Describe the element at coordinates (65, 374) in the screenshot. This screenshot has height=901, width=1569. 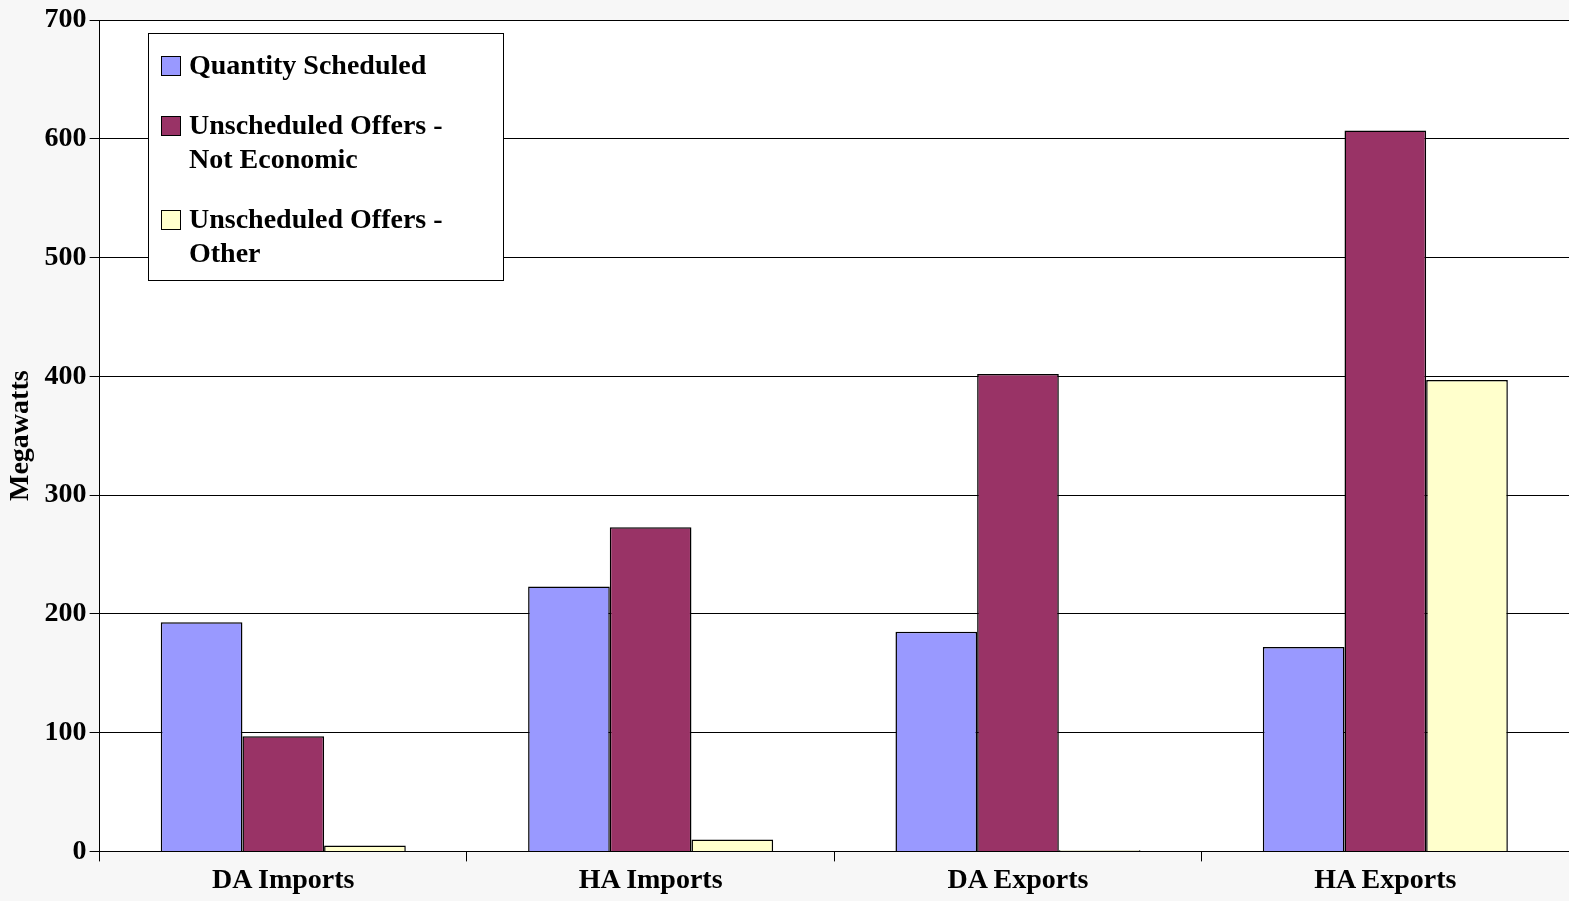
I see `y-tick-label: 400` at that location.